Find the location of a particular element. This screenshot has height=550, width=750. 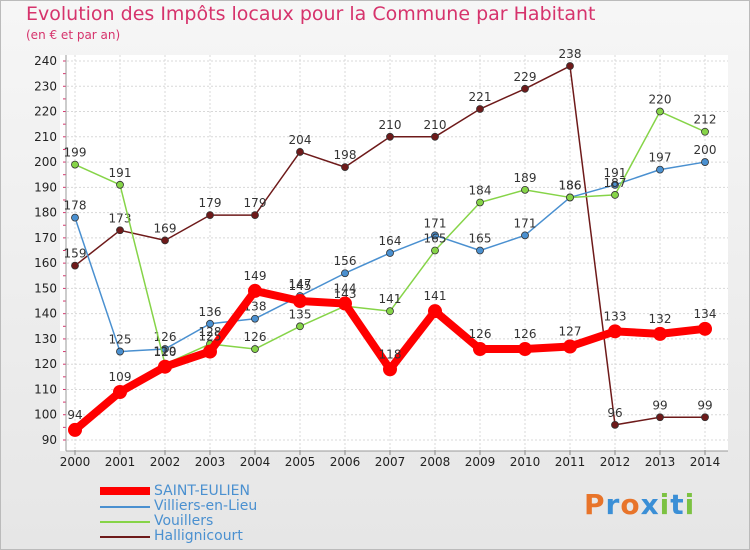

y-tick-label: 240 is located at coordinates (45, 61).